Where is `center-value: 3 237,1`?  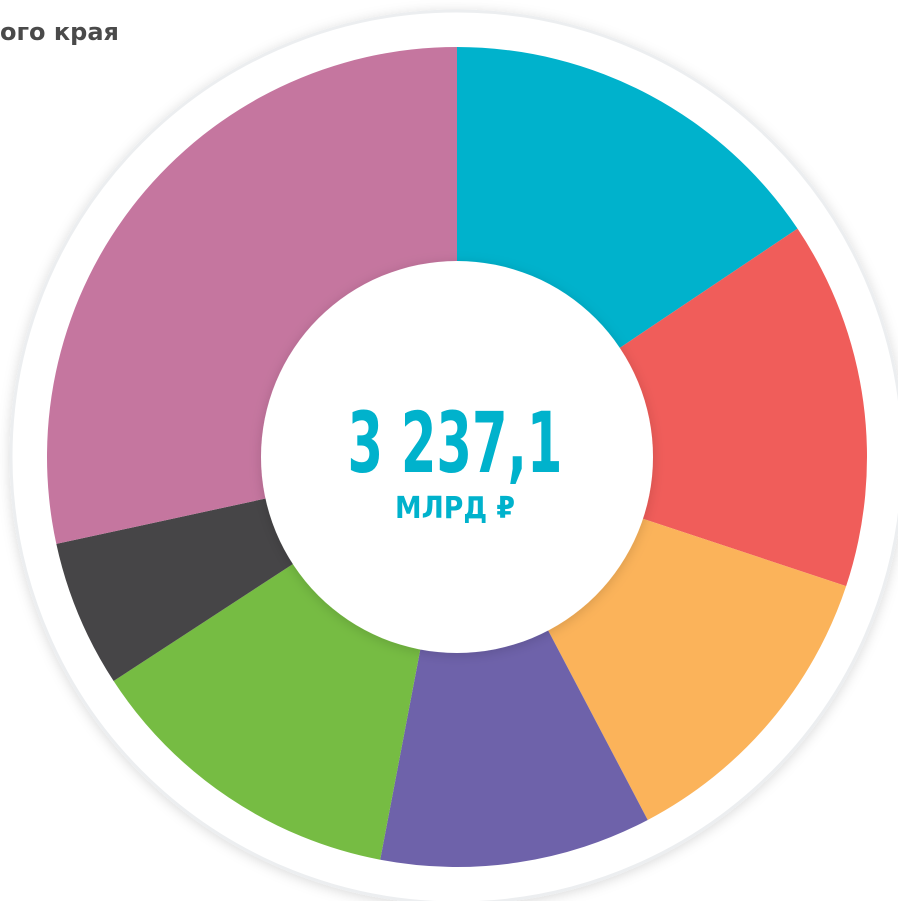 center-value: 3 237,1 is located at coordinates (455, 443).